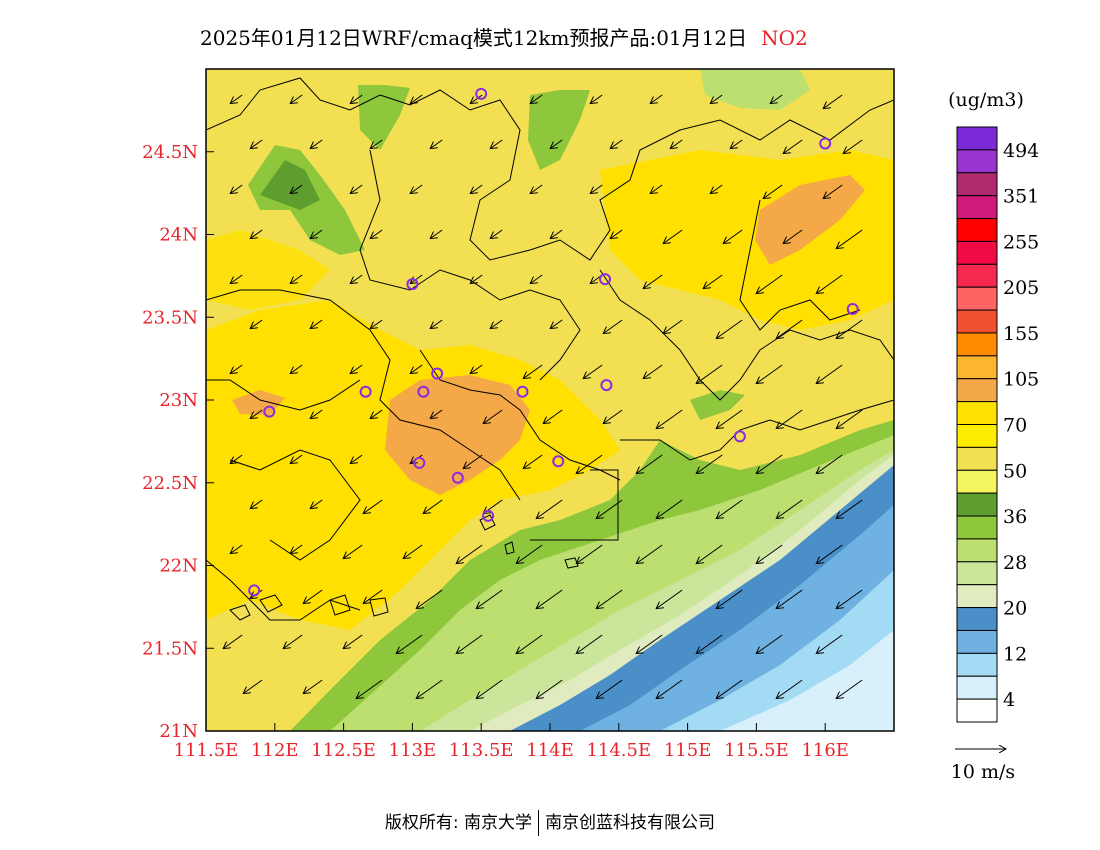 This screenshot has height=850, width=1100. What do you see at coordinates (550, 750) in the screenshot?
I see `x-tick-label: 114E` at bounding box center [550, 750].